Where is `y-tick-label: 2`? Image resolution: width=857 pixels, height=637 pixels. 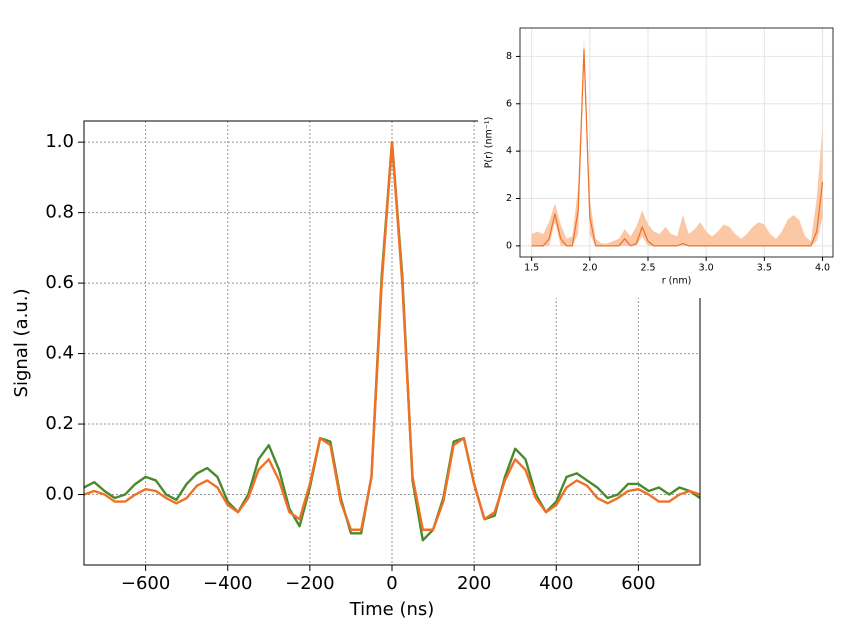
y-tick-label: 2 is located at coordinates (509, 198).